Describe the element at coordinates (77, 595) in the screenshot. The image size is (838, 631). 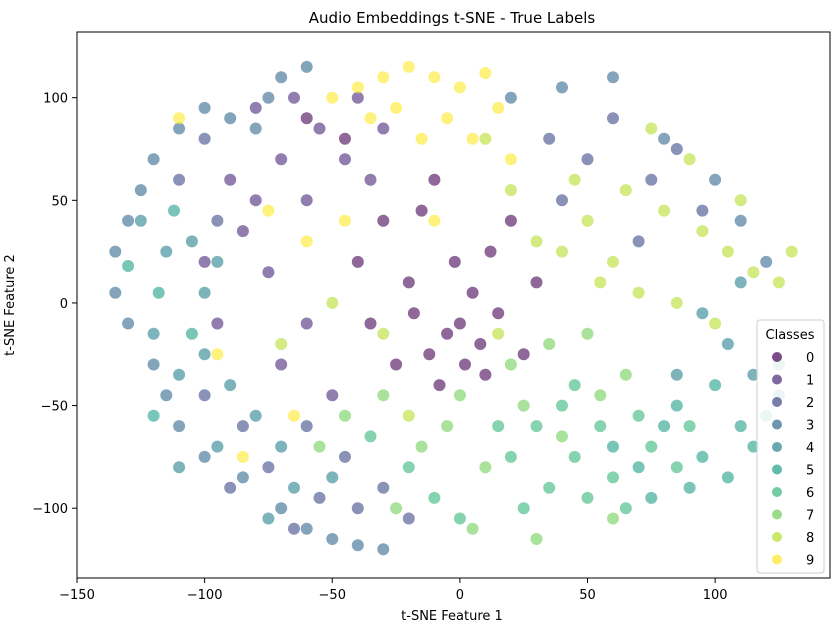
I see `x-tick-label: −150` at that location.